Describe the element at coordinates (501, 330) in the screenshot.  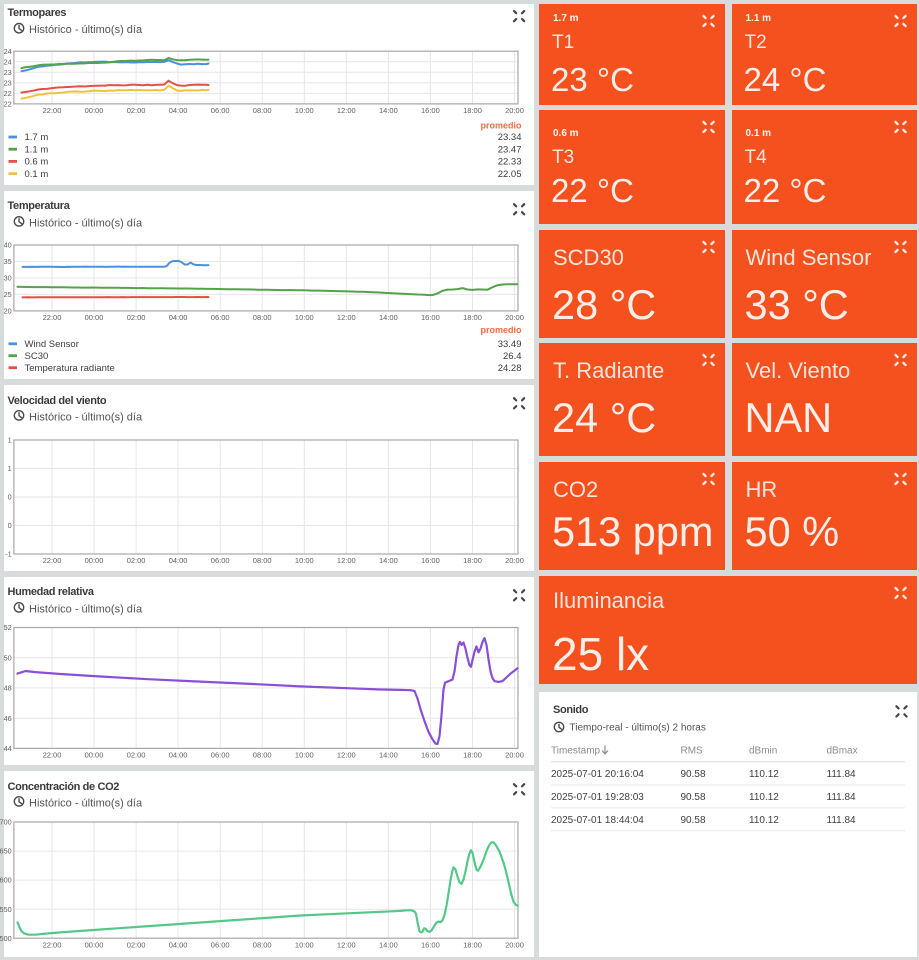
I see `svg-text: promedio` at that location.